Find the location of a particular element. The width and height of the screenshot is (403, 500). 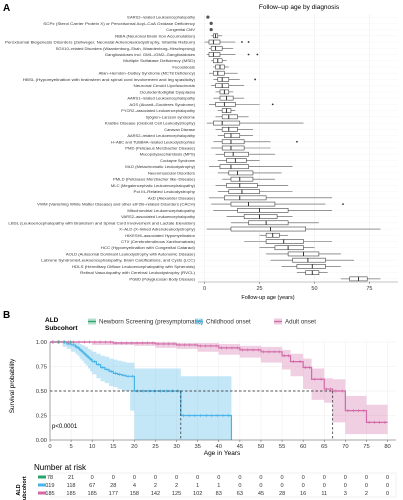

km-x-tick-label: 15 is located at coordinates (113, 447).